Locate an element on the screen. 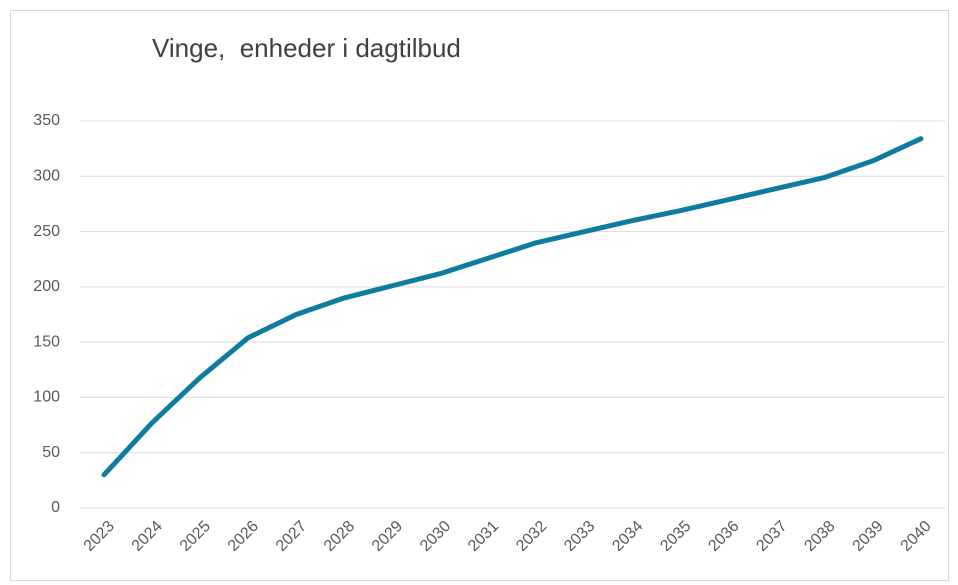  y-tick-label: 350 is located at coordinates (46, 120).